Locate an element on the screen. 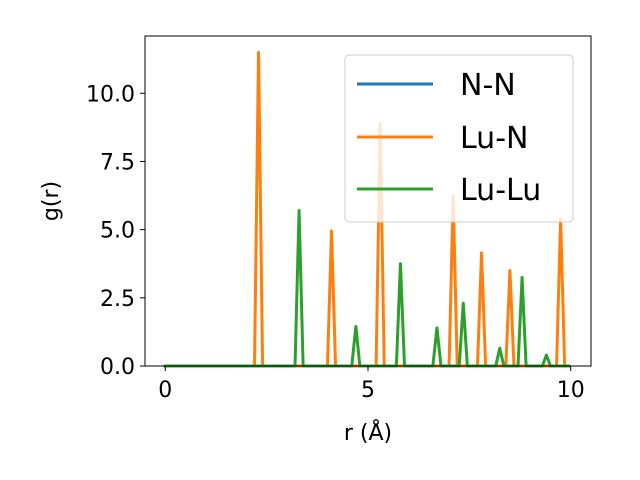  x-tick-label: 5 is located at coordinates (368, 390).